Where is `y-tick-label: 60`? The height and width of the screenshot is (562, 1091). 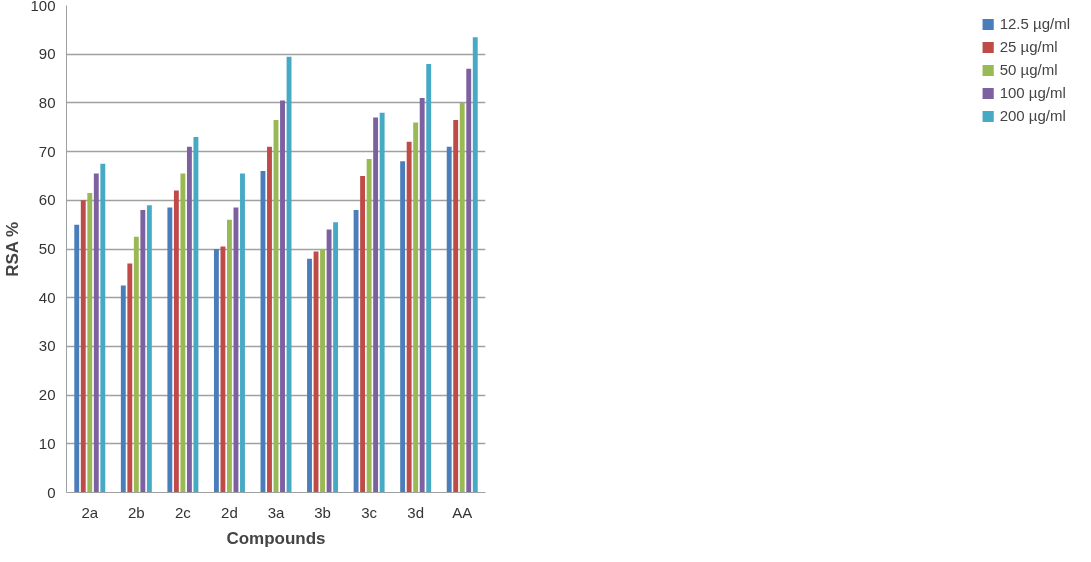 y-tick-label: 60 is located at coordinates (47, 200).